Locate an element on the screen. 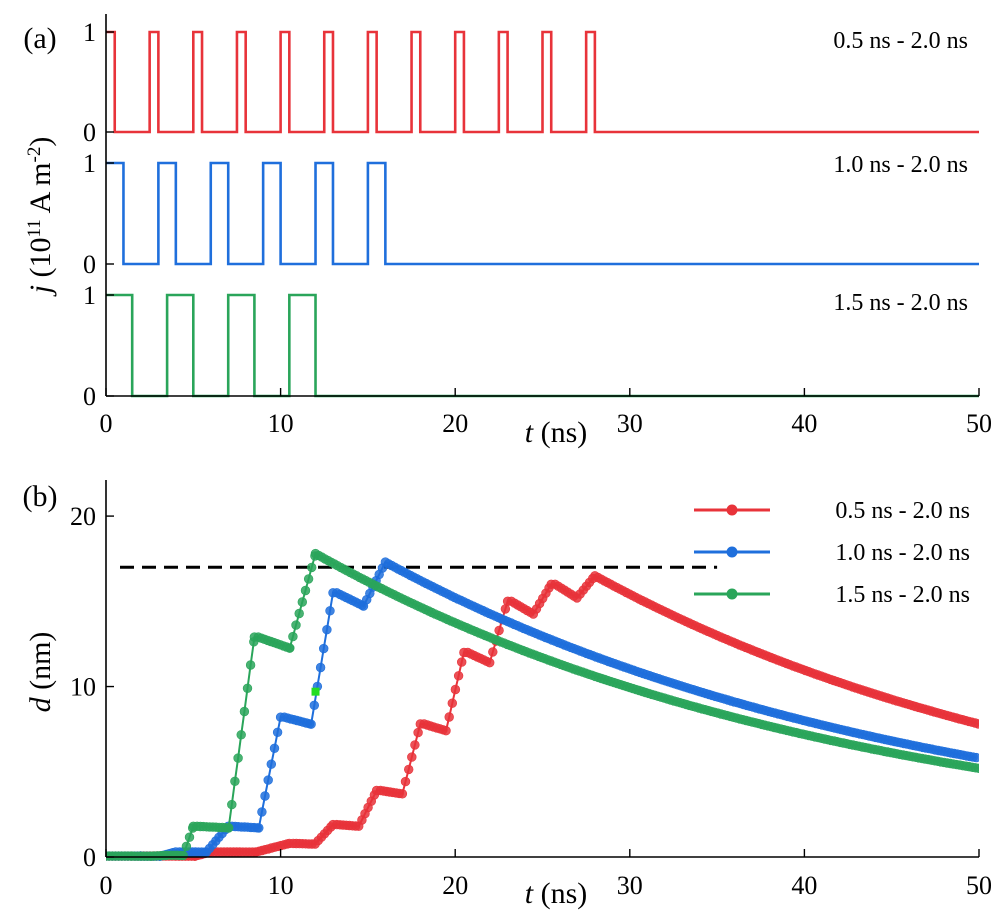 The image size is (1000, 923). pulse-train-3: 0 1 1.5 ns - 2.0 ns is located at coordinates (531, 346).